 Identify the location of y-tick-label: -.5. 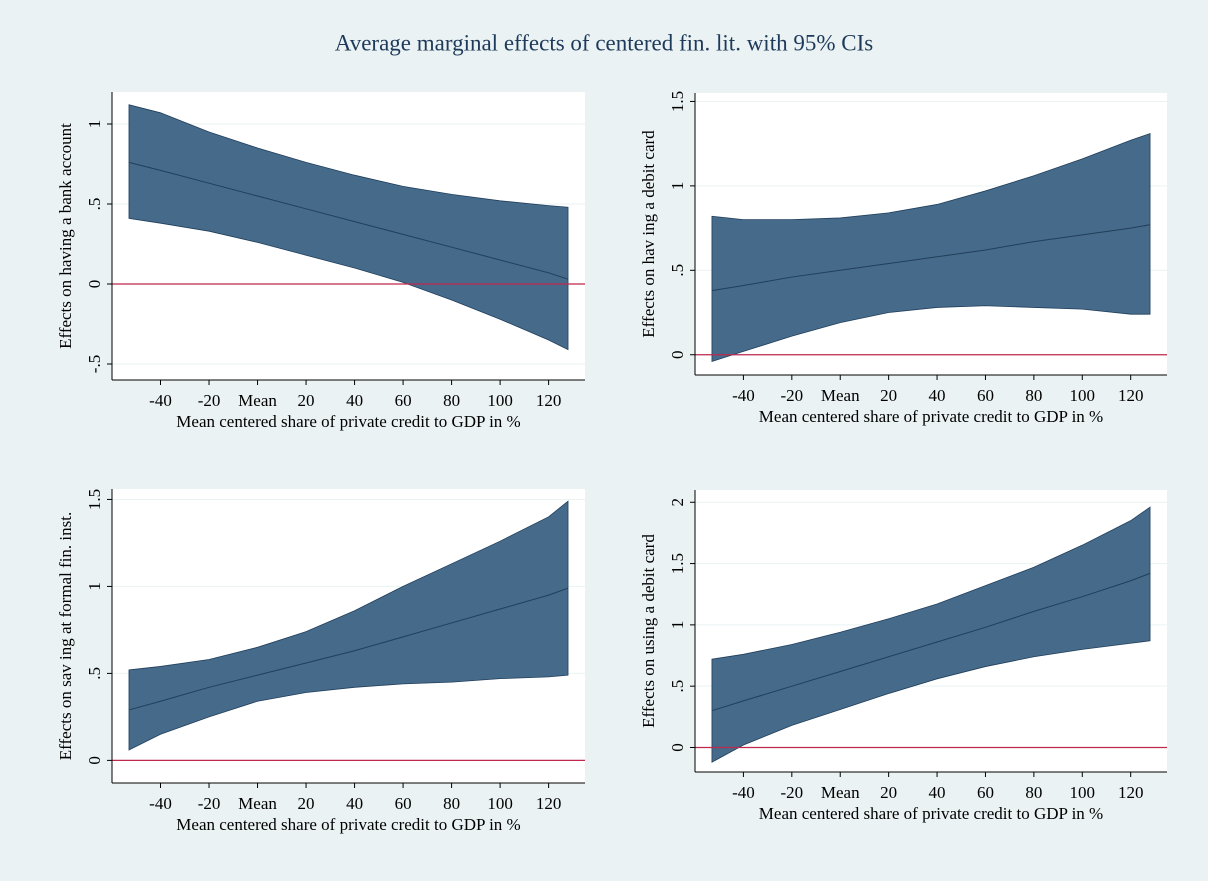
(94, 364).